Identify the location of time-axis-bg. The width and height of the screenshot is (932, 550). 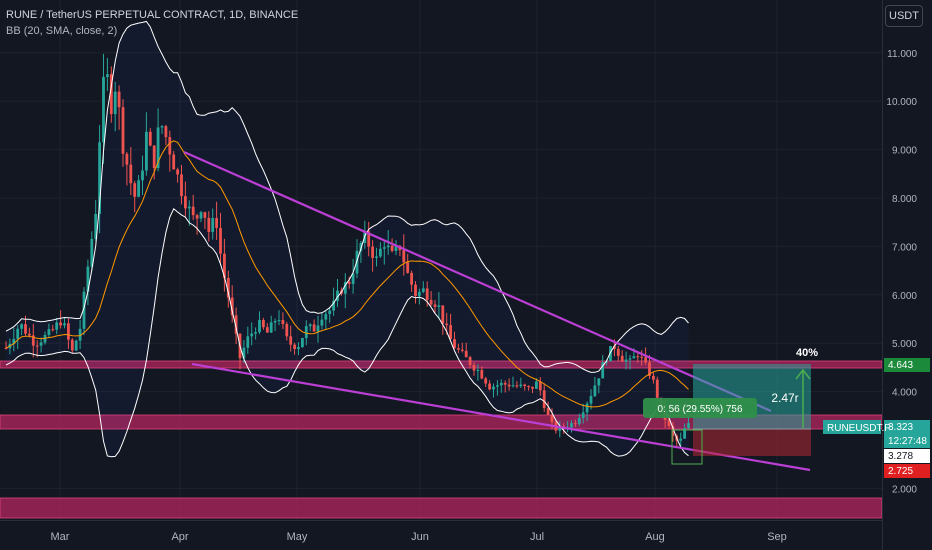
(466, 535).